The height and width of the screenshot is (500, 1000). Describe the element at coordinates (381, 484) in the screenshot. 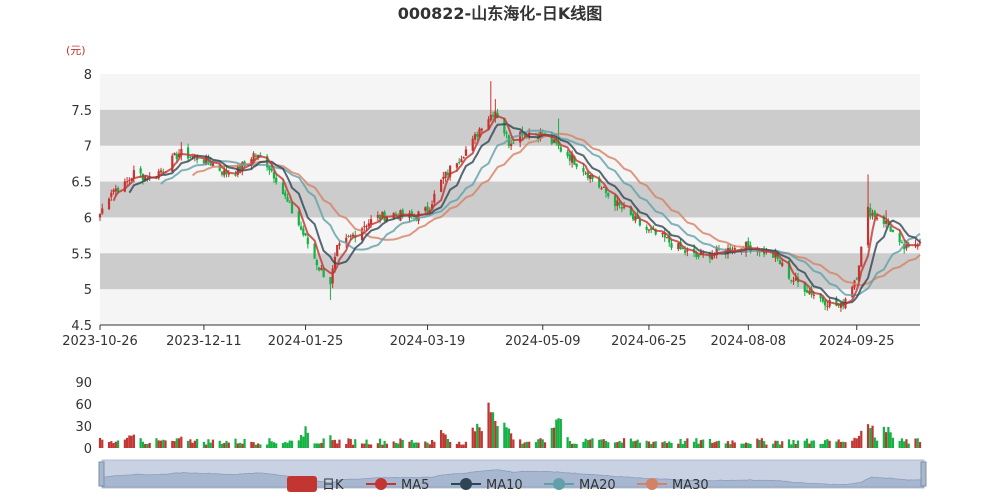

I see `legend-marker-icon` at that location.